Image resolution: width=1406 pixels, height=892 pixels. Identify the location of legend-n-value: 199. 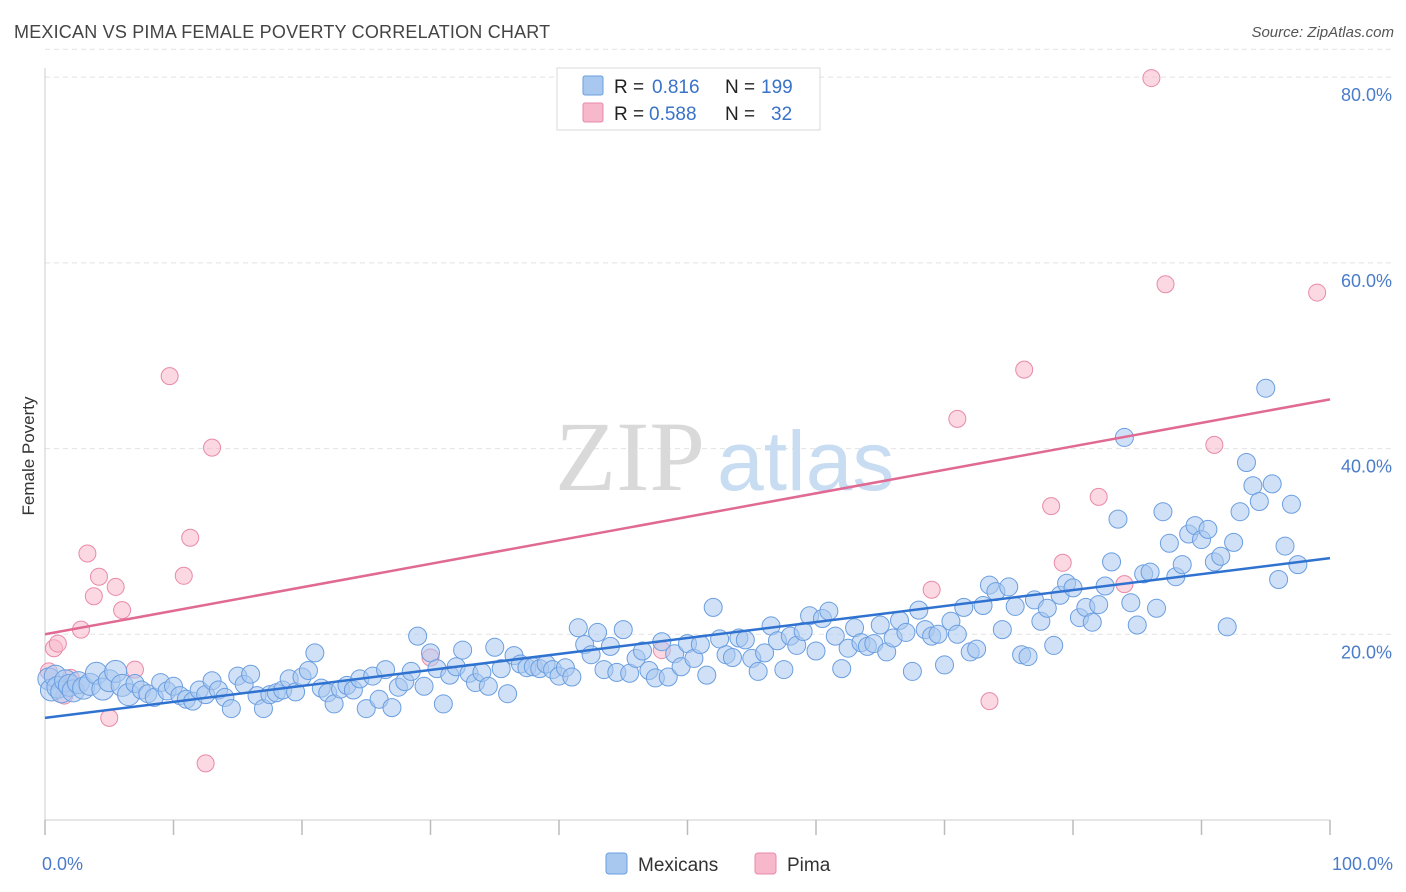
(777, 87).